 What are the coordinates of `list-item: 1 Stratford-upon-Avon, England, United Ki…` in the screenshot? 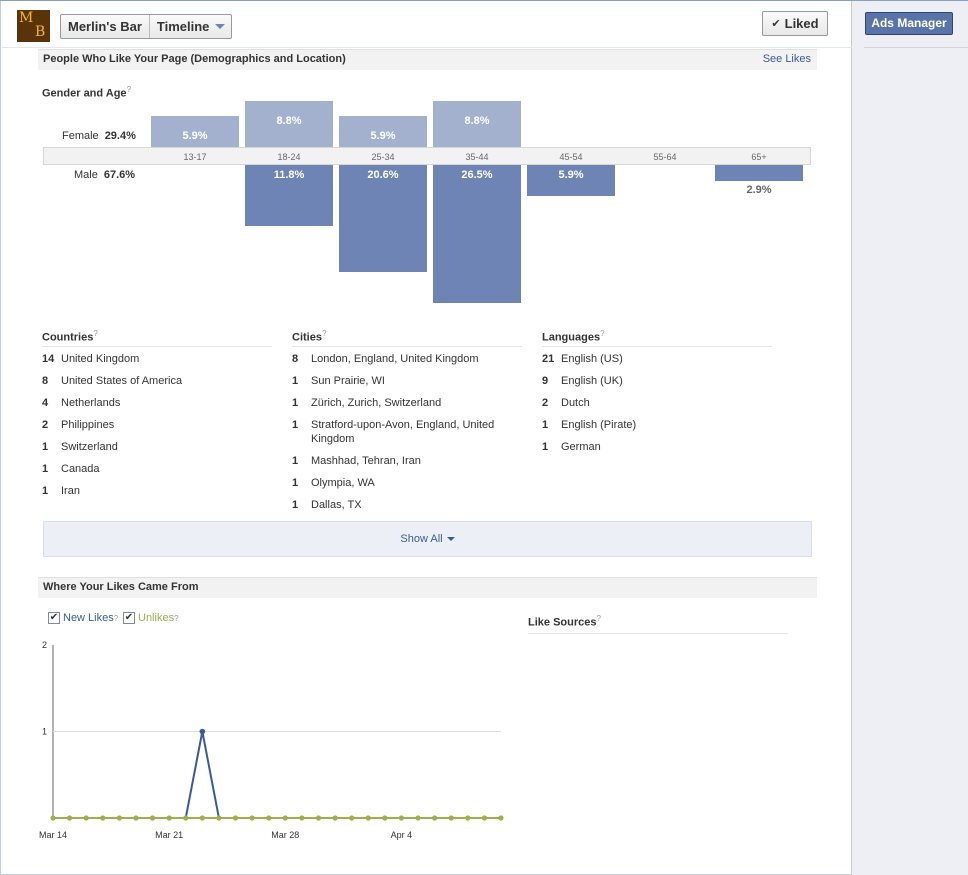 It's located at (407, 432).